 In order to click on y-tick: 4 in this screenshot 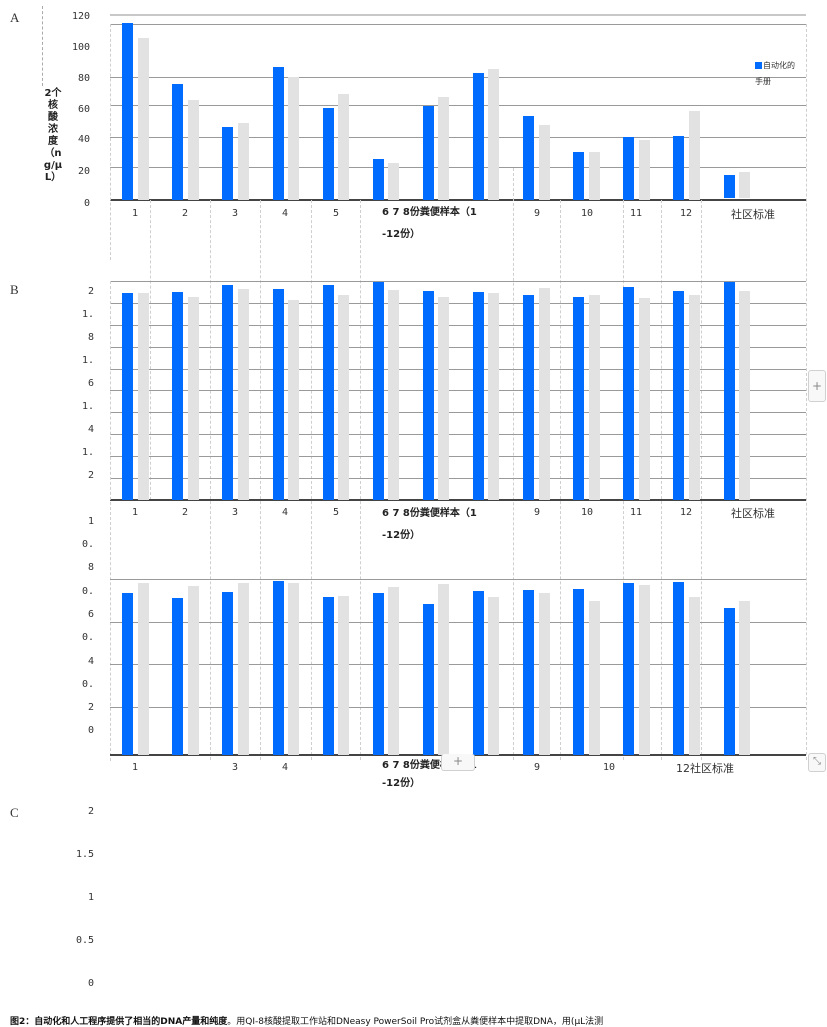, I will do `click(90, 661)`.